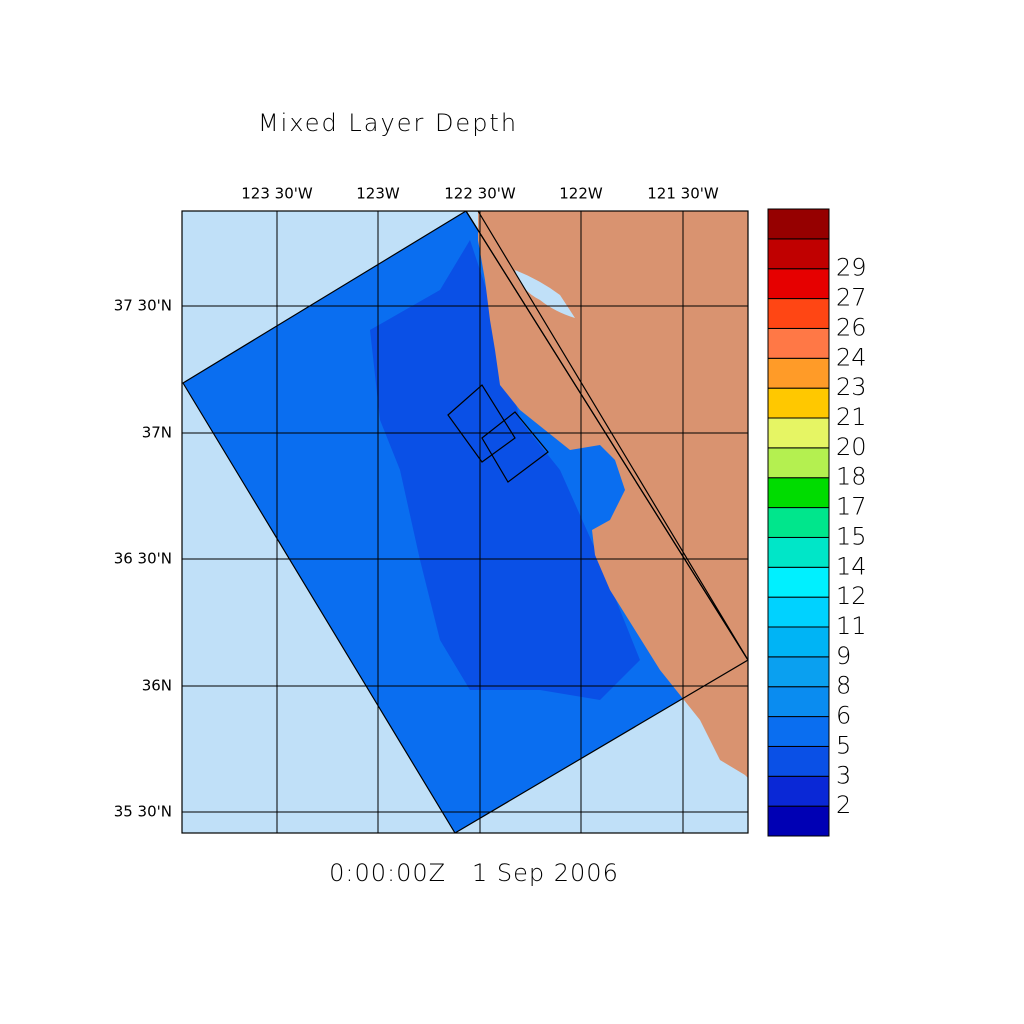  Describe the element at coordinates (851, 447) in the screenshot. I see `colorbar-label: 20` at that location.